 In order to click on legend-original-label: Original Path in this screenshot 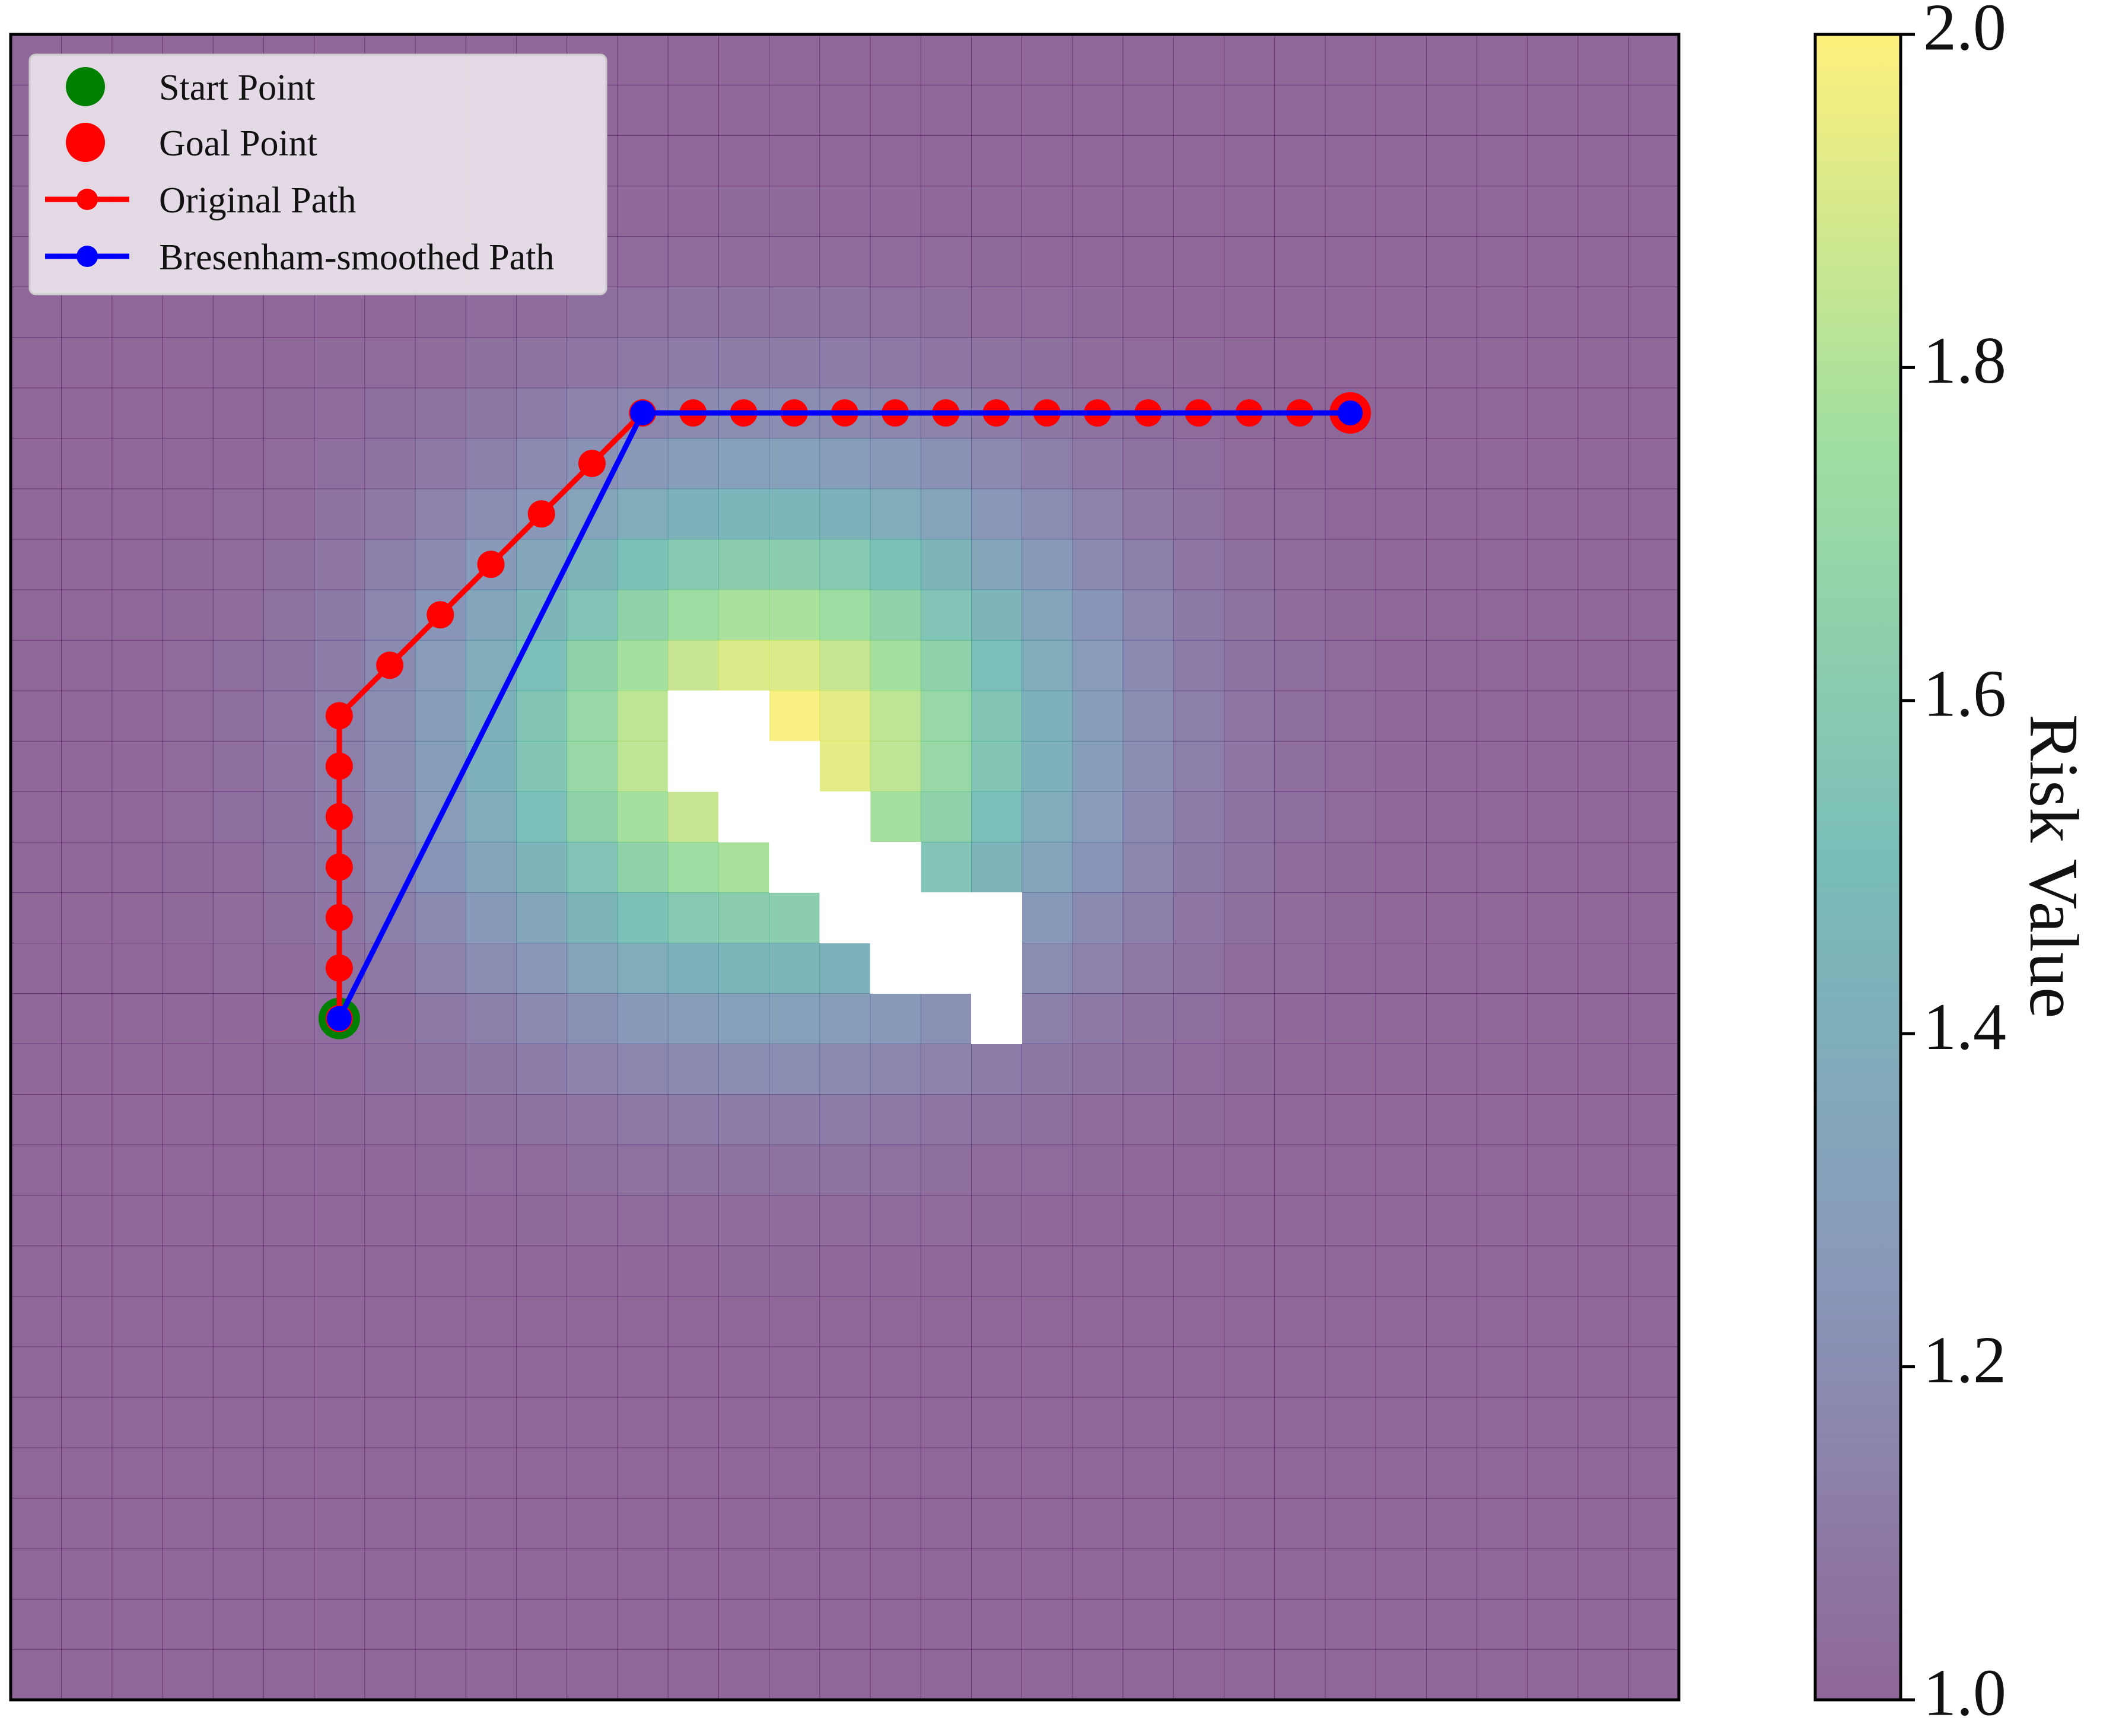, I will do `click(257, 200)`.